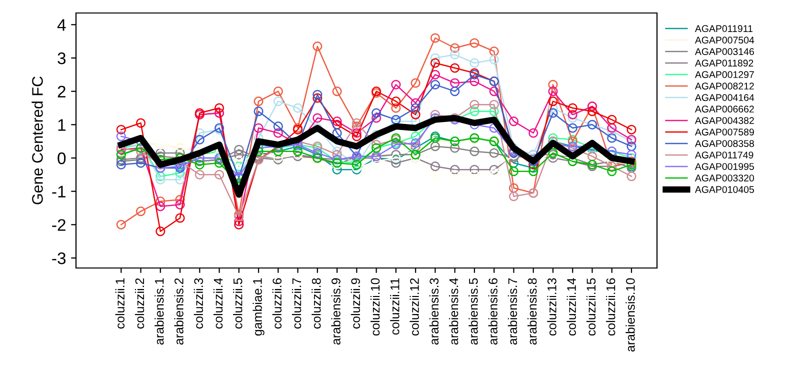 The width and height of the screenshot is (797, 369). Describe the element at coordinates (724, 63) in the screenshot. I see `legend-label: AGAP011892` at that location.